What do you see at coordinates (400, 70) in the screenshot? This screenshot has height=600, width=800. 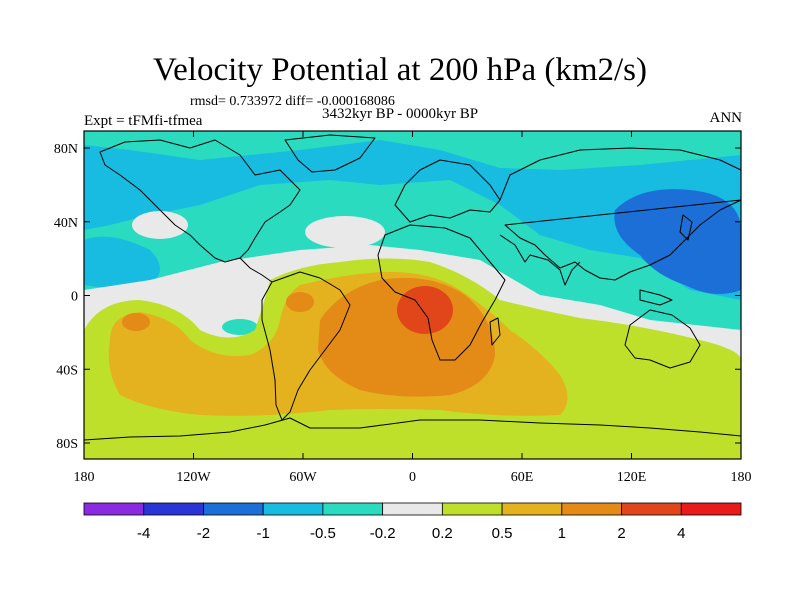 I see `plot-title: Velocity Potential at 200 hPa (km2/s)` at bounding box center [400, 70].